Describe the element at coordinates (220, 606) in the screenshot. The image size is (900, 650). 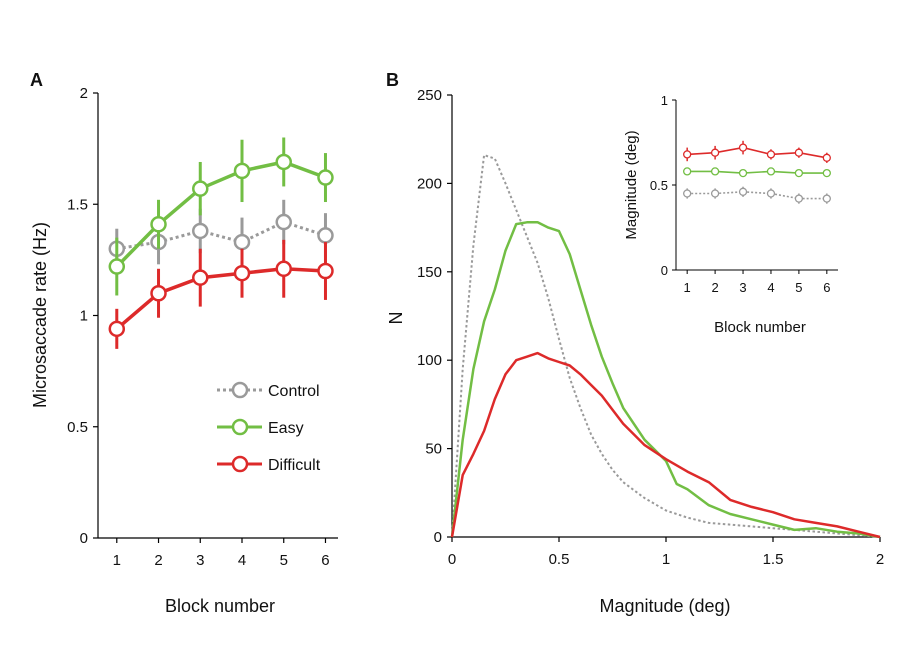
I see `panel-a-xlabel: Block number` at that location.